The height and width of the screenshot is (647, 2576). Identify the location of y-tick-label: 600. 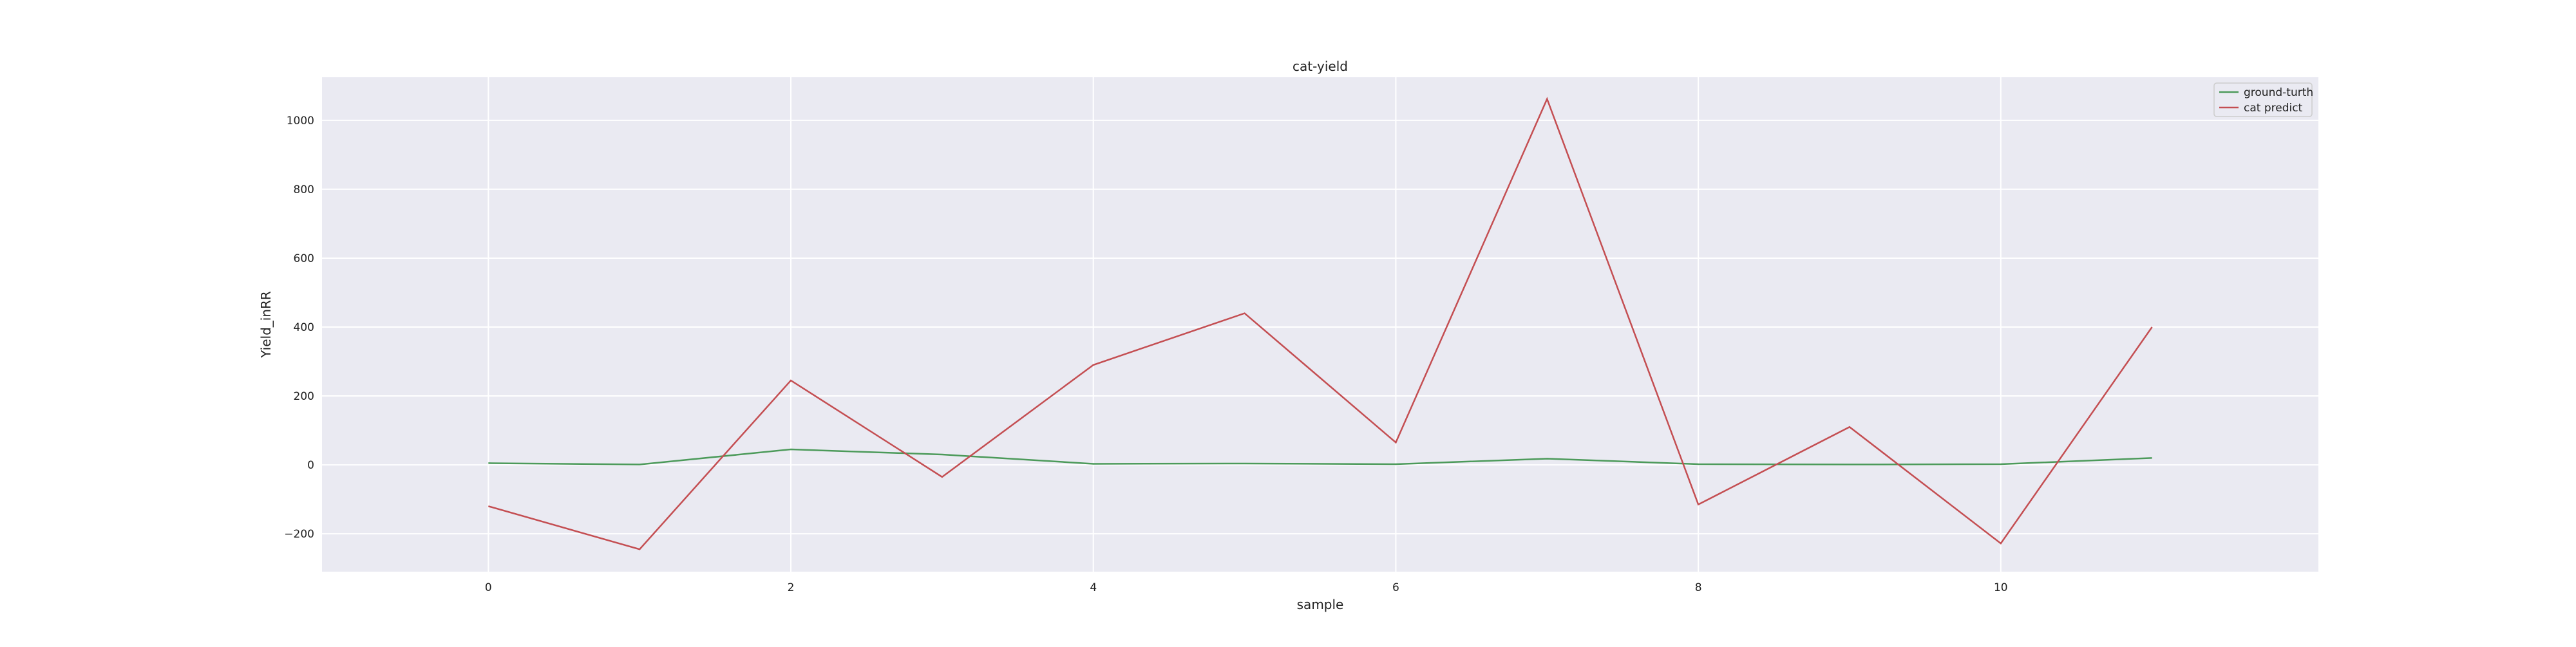
(304, 258).